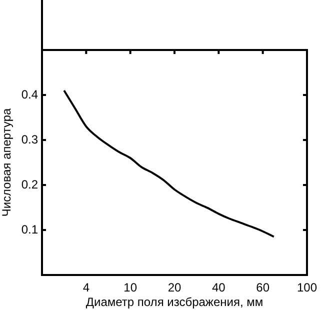 Image resolution: width=323 pixels, height=310 pixels. What do you see at coordinates (219, 287) in the screenshot?
I see `x-tick-label: 40` at bounding box center [219, 287].